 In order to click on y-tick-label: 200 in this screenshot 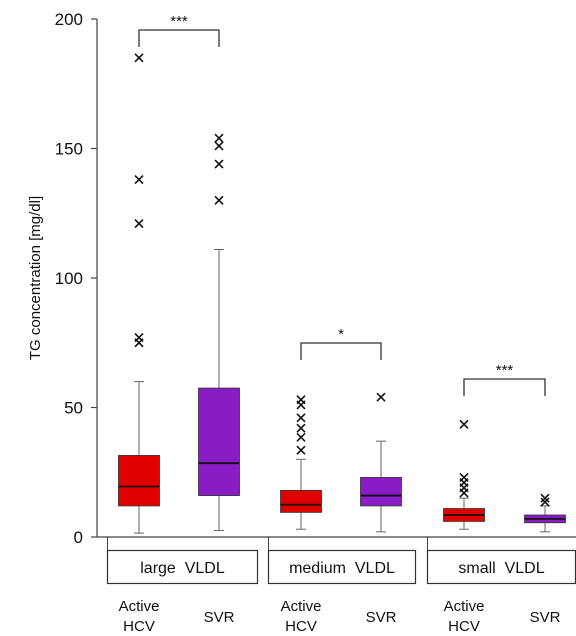, I will do `click(69, 19)`.